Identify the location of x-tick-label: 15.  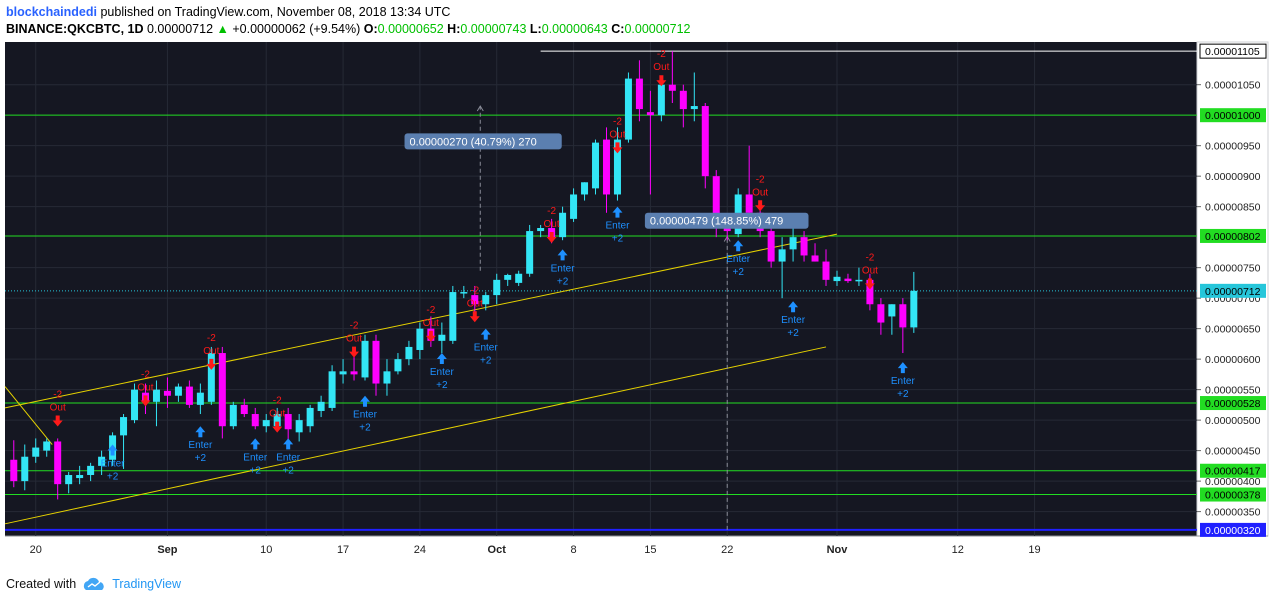
(650, 550).